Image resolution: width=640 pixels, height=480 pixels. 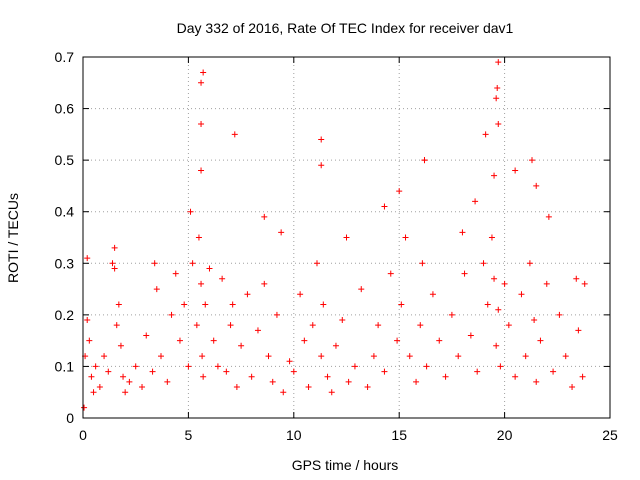 I want to click on y-tick-label: 0.1, so click(x=65, y=366).